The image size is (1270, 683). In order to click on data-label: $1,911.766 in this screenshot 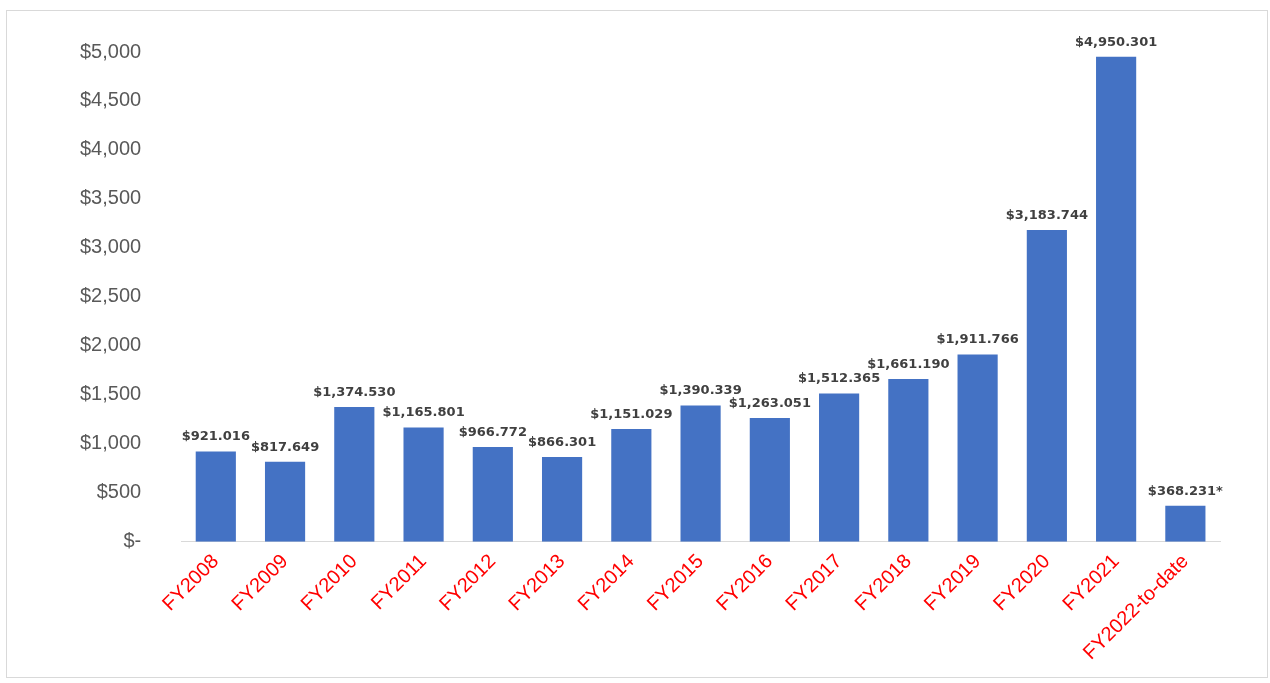, I will do `click(977, 339)`.